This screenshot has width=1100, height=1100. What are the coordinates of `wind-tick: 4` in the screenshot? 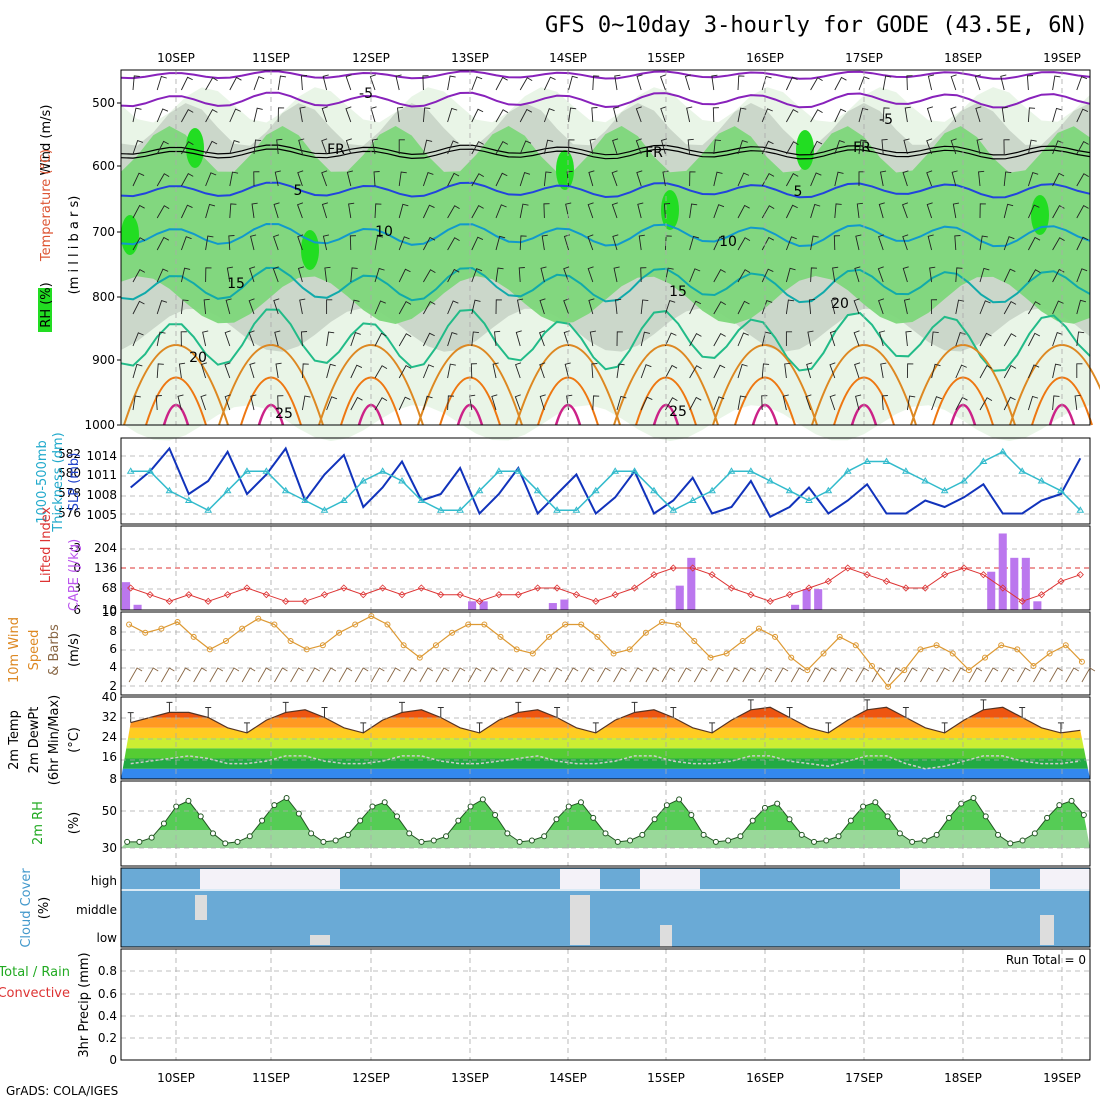 It's located at (113, 667).